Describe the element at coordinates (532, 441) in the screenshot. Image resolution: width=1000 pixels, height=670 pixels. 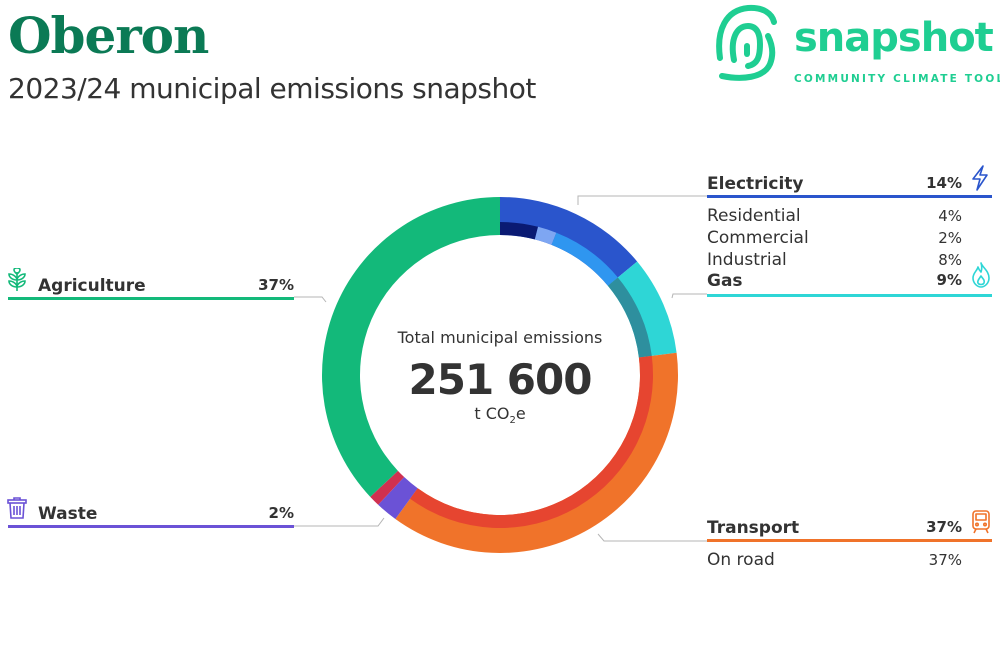
I see `inner-slice-on-road` at that location.